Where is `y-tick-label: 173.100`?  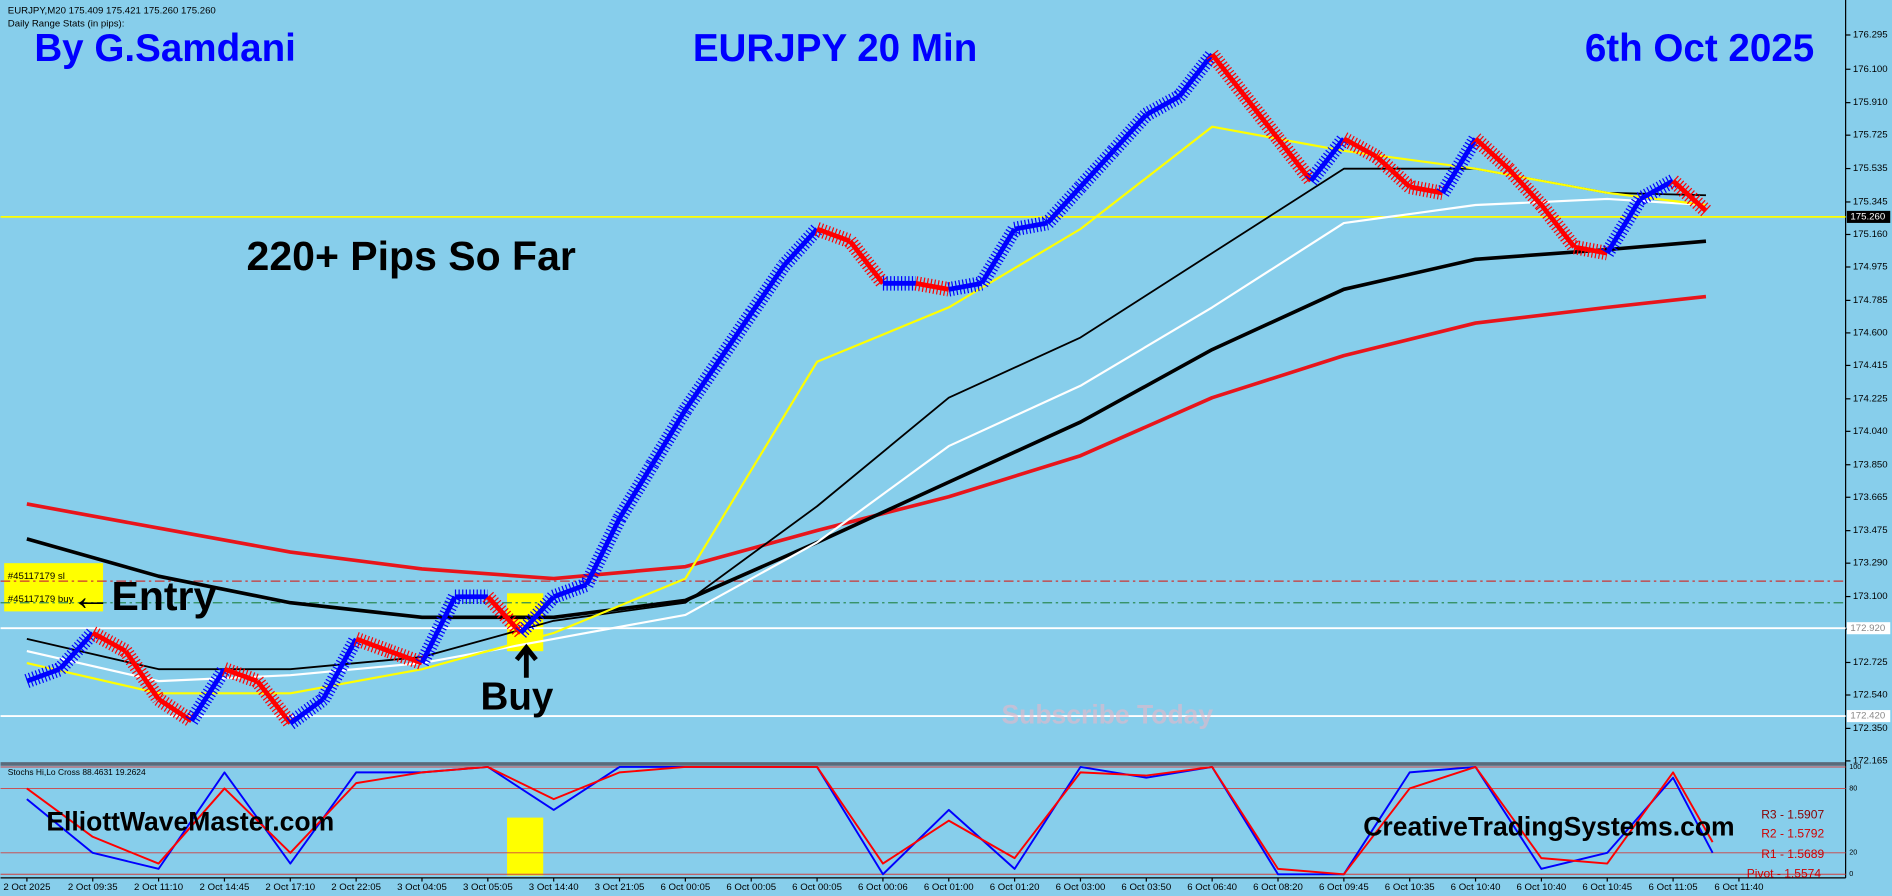 y-tick-label: 173.100 is located at coordinates (1870, 596).